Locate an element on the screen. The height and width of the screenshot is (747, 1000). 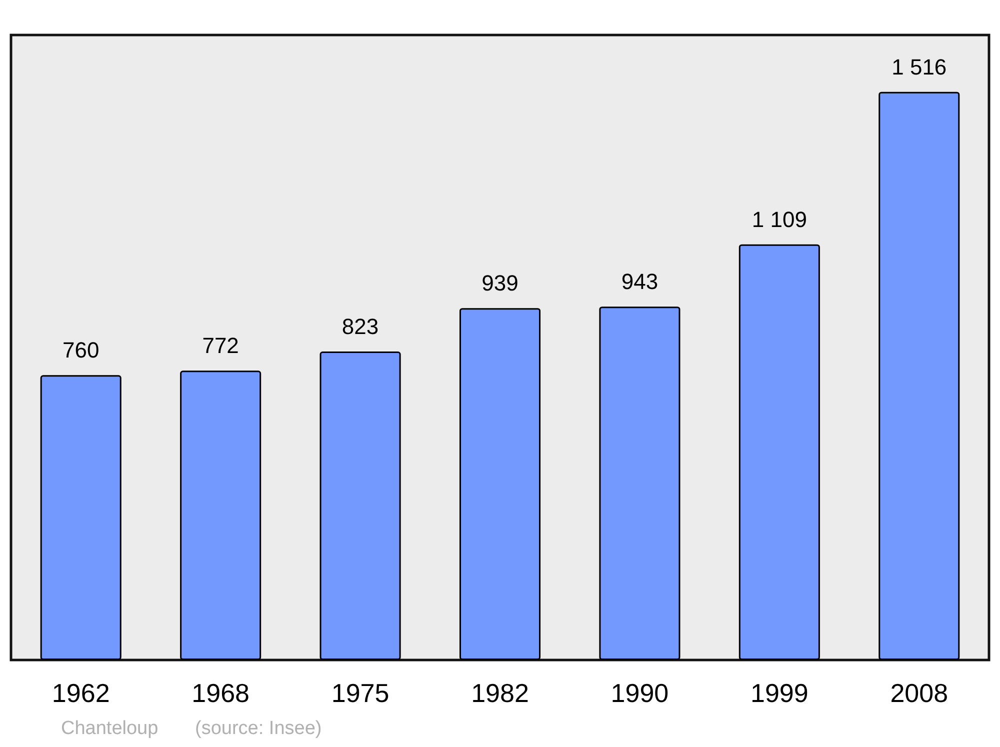
data-label: 760 is located at coordinates (81, 350).